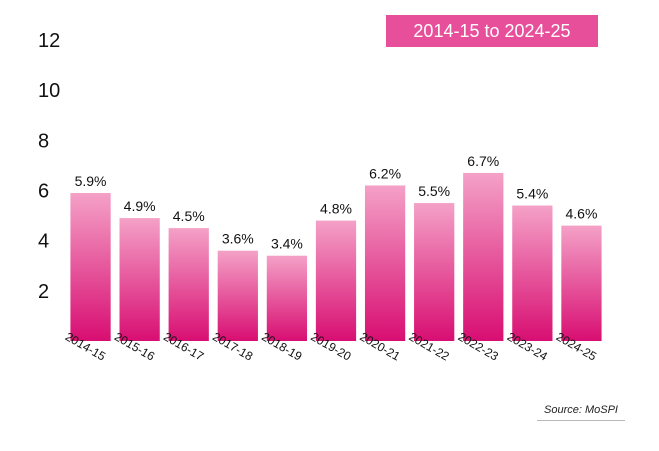 The width and height of the screenshot is (659, 451). What do you see at coordinates (532, 194) in the screenshot?
I see `bar-data-label: 5.4%` at bounding box center [532, 194].